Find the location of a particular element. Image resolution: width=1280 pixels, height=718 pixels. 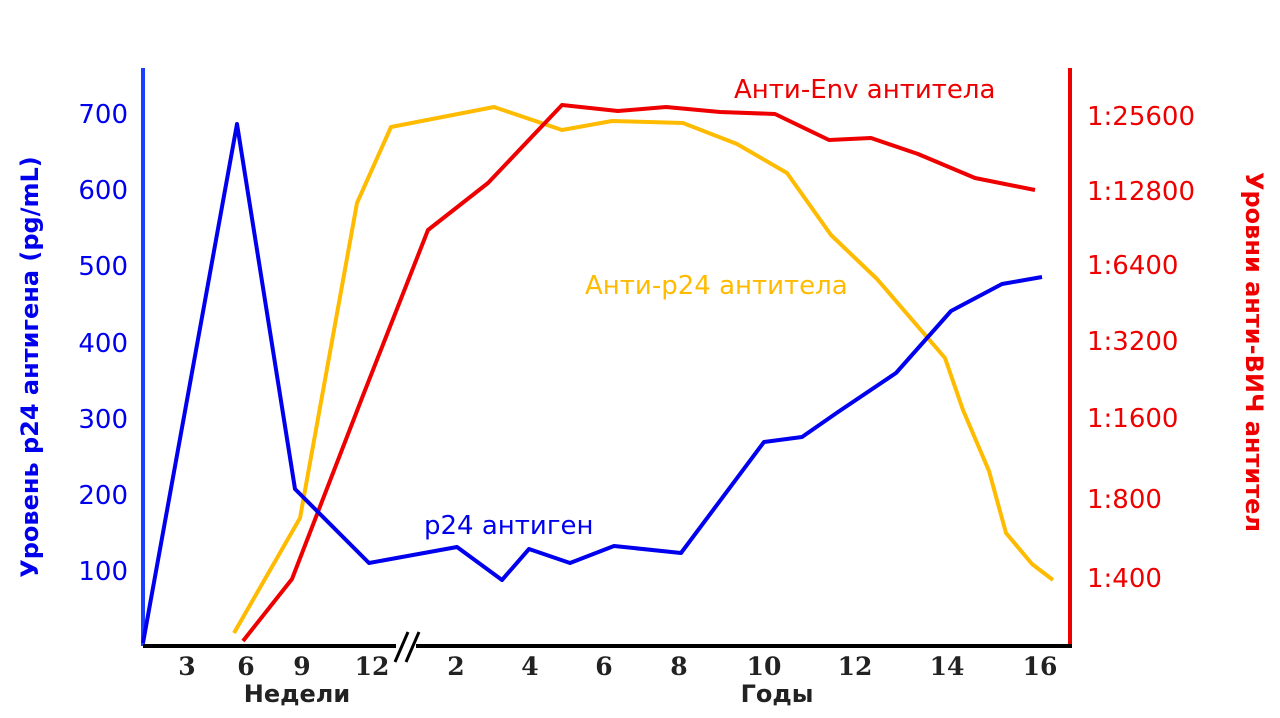

left-tick-label: 700 is located at coordinates (103, 115).